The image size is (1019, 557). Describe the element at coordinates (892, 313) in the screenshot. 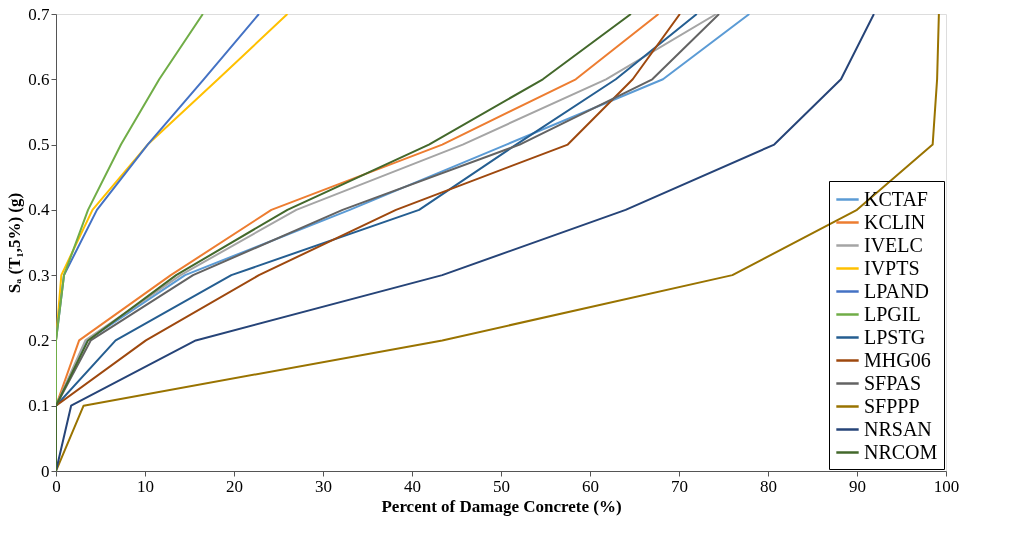

I see `legend-label: LPGIL` at that location.